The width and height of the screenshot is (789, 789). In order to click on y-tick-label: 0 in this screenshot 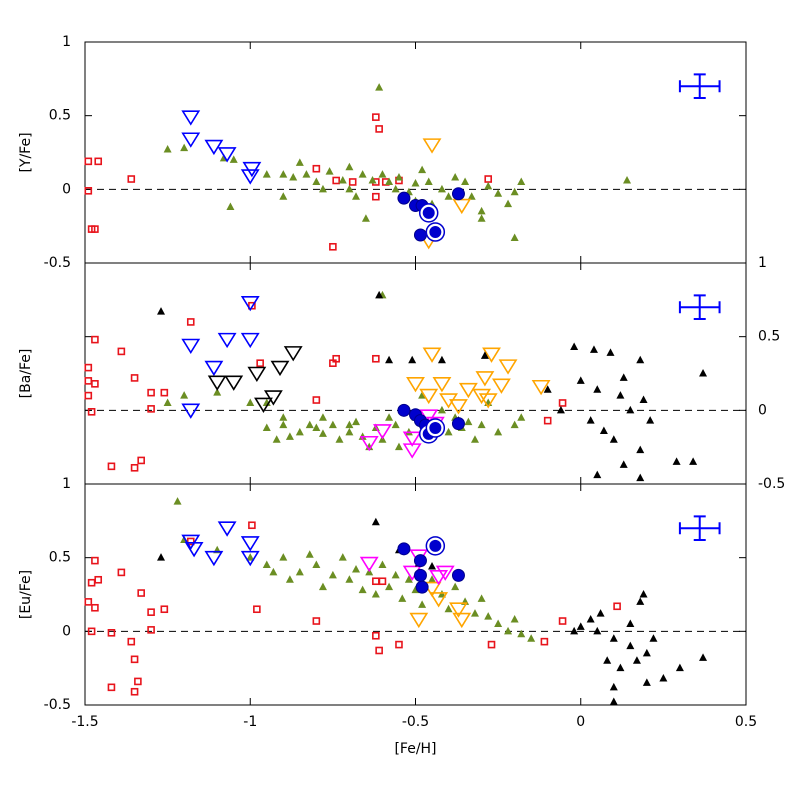, I will do `click(66, 189)`.